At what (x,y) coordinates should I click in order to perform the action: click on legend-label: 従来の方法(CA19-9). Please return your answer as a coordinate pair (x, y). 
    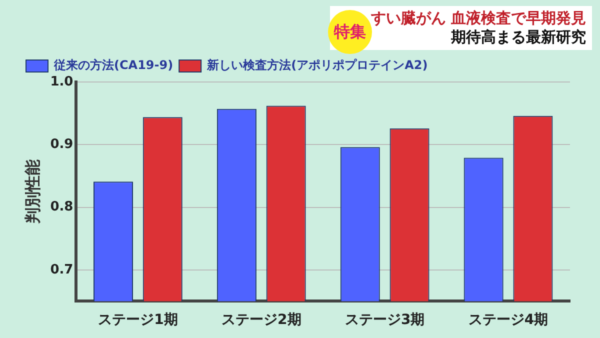
    Looking at the image, I should click on (113, 65).